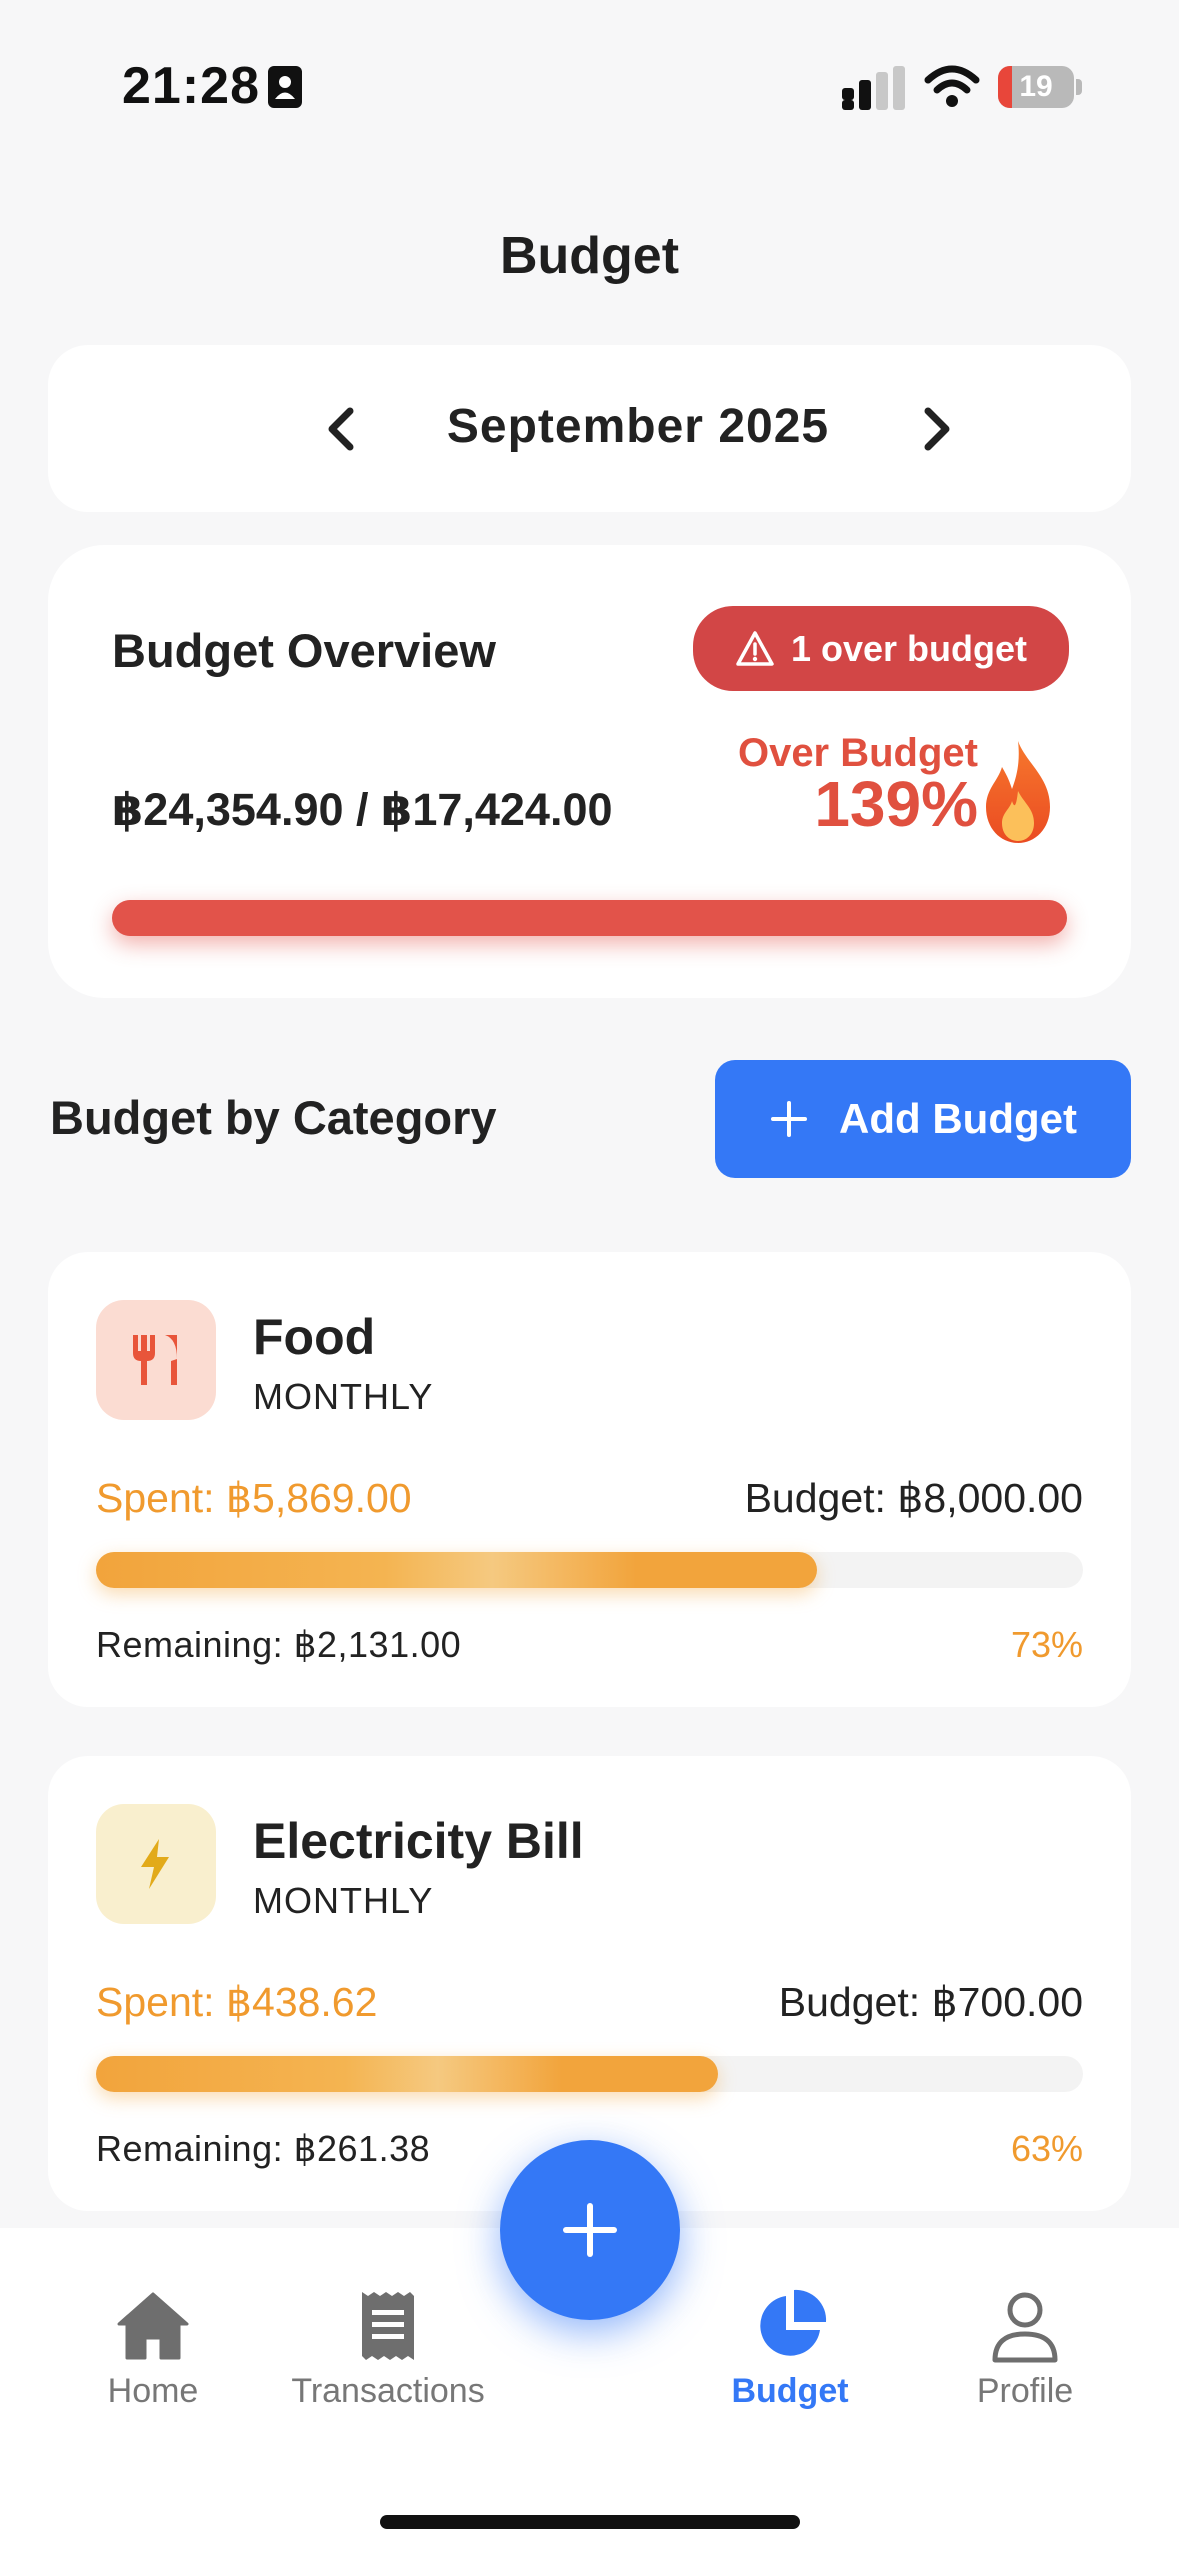 The image size is (1179, 2556). Describe the element at coordinates (237, 2002) in the screenshot. I see `category-spent: Spent: ฿438.62` at that location.